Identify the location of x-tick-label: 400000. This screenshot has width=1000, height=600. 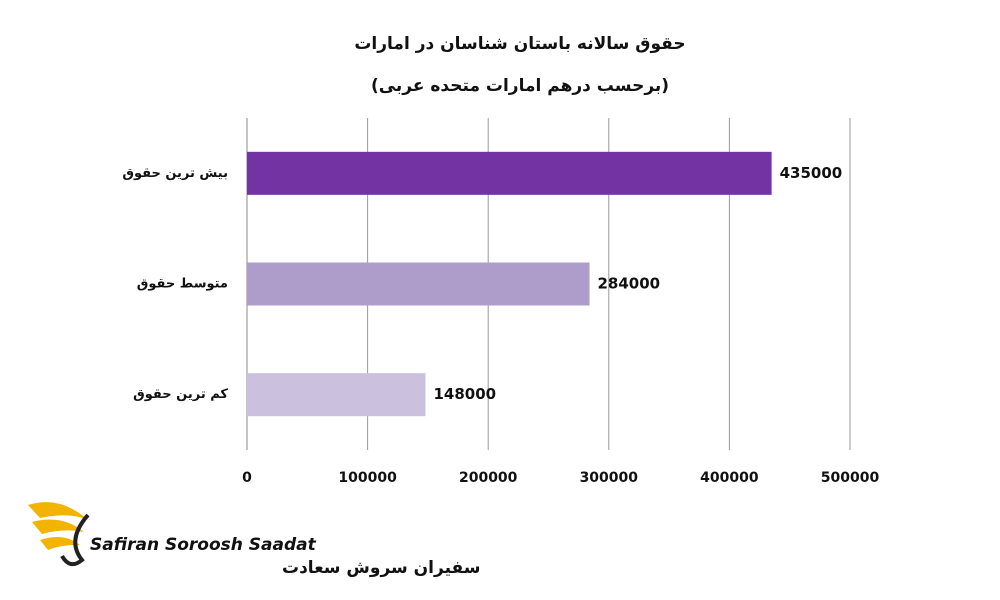
(729, 478).